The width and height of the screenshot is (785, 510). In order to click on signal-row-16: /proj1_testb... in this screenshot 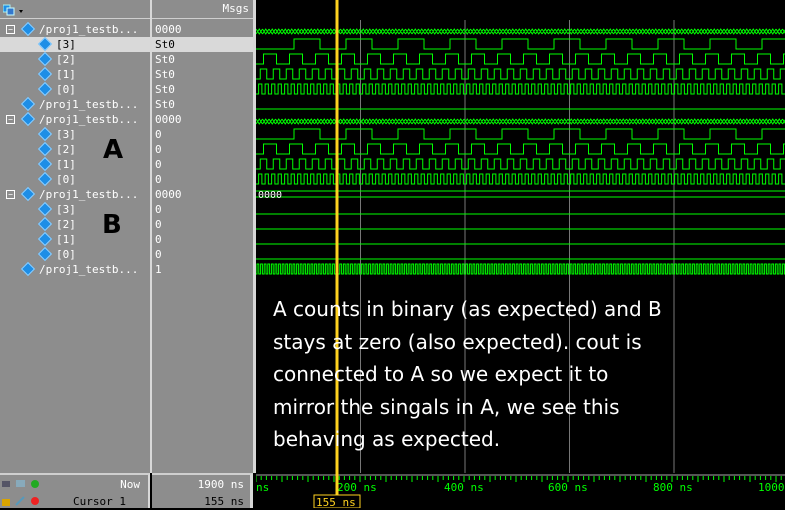, I will do `click(75, 269)`.